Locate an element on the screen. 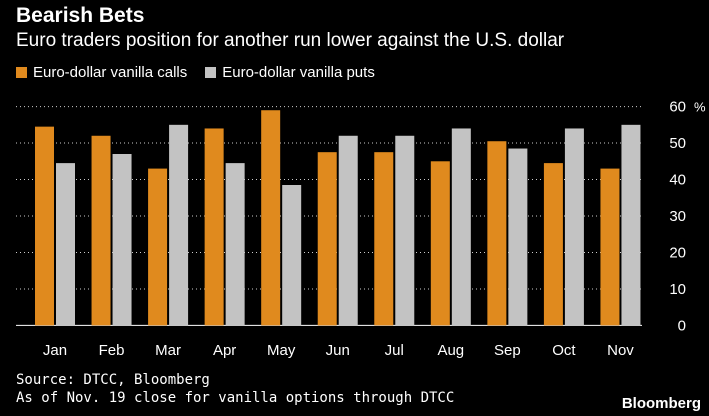 This screenshot has width=709, height=416. bar-puts-feb is located at coordinates (122, 240).